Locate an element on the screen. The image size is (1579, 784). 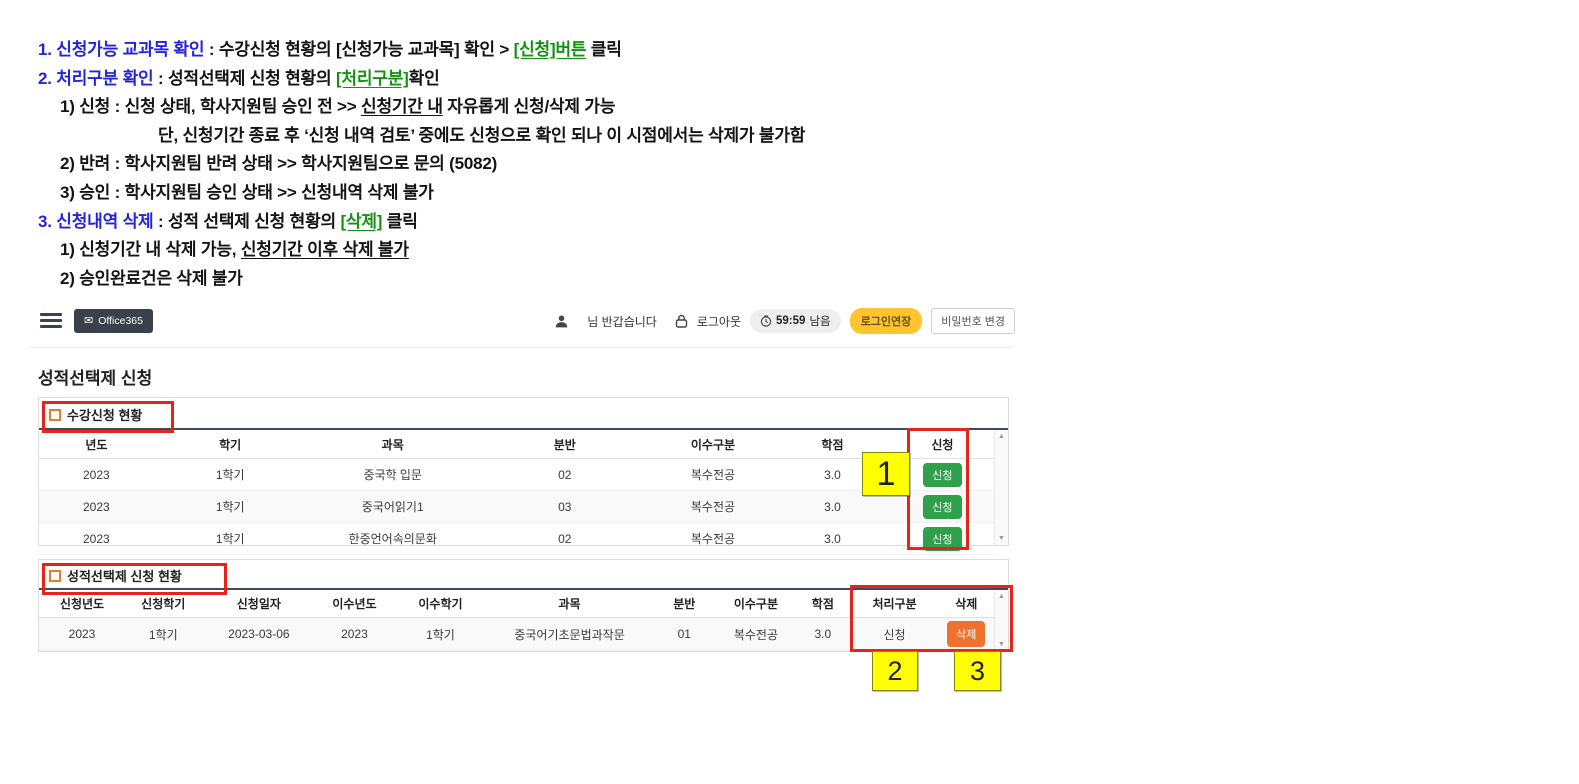
instruction-step-title: 1. 신청가능 교과목 확인 is located at coordinates (121, 49).